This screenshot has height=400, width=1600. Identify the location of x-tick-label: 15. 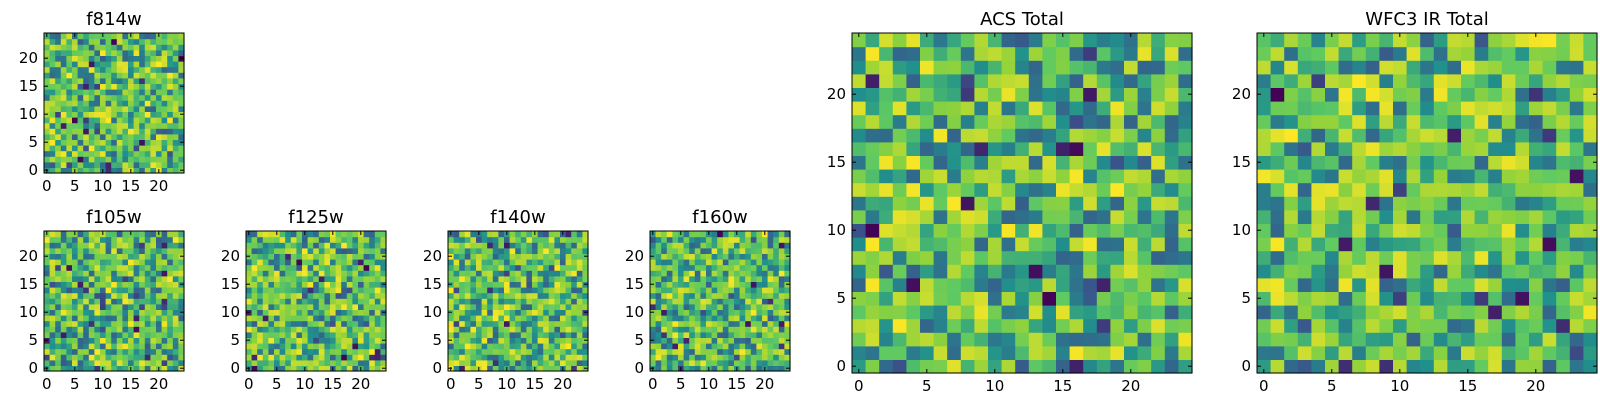
(332, 384).